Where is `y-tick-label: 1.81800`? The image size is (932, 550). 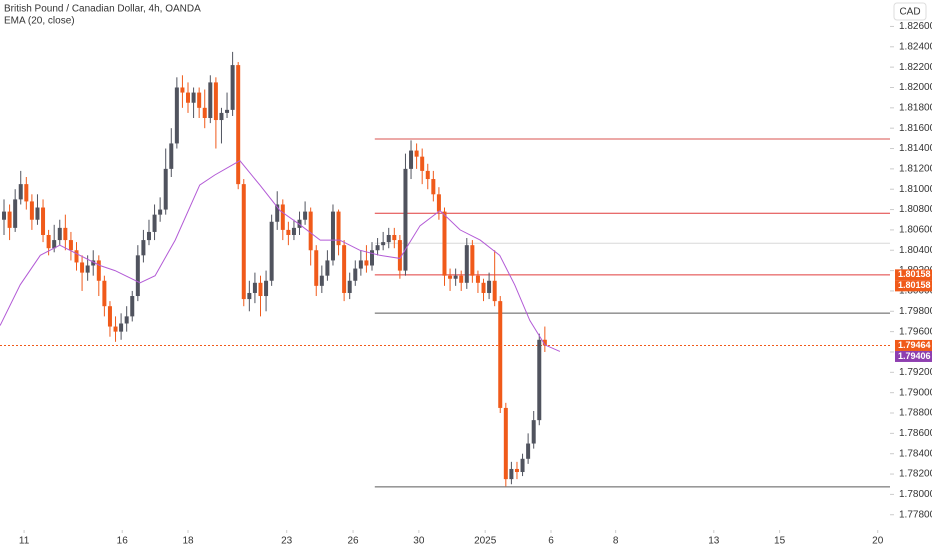 y-tick-label: 1.81800 is located at coordinates (915, 107).